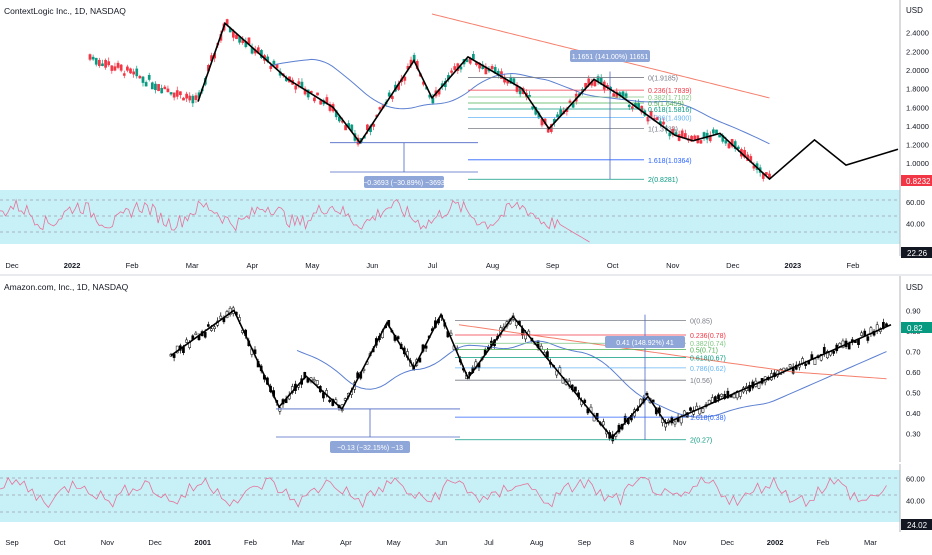  What do you see at coordinates (913, 434) in the screenshot?
I see `p2-ytick-6: 0.30` at bounding box center [913, 434].